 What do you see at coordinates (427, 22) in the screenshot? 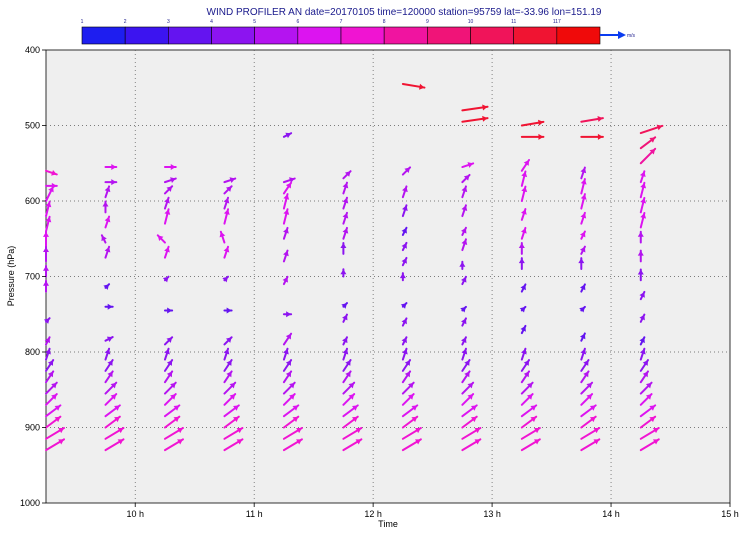
I see `colorbar-label: 9` at bounding box center [427, 22].